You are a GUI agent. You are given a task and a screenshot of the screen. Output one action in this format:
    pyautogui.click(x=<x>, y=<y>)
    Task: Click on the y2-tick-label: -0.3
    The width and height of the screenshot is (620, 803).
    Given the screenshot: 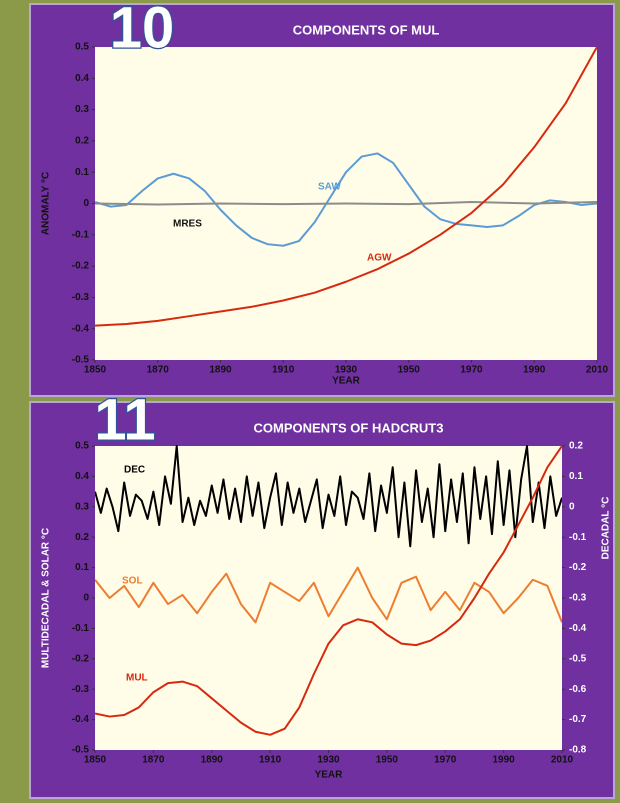 What is the action you would take?
    pyautogui.click(x=578, y=598)
    